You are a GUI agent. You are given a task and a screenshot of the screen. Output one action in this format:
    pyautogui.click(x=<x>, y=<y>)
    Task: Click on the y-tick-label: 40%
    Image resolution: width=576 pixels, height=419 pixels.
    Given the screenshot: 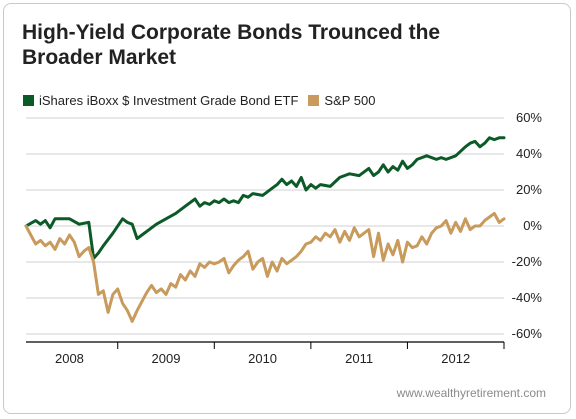 What is the action you would take?
    pyautogui.click(x=529, y=153)
    